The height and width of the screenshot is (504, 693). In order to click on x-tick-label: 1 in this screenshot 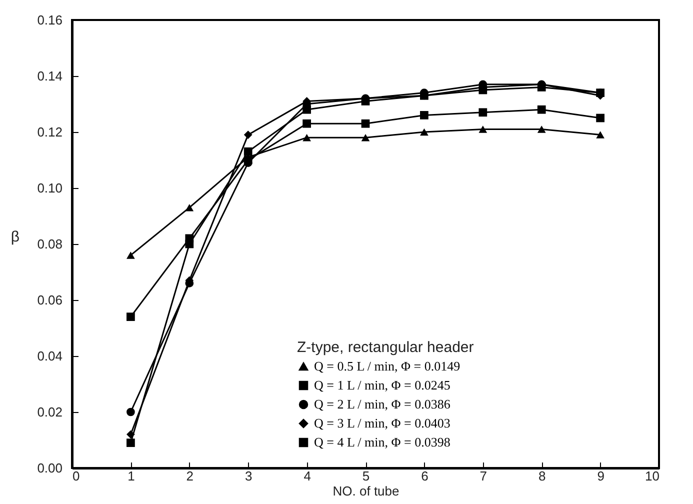, I will do `click(131, 476)`.